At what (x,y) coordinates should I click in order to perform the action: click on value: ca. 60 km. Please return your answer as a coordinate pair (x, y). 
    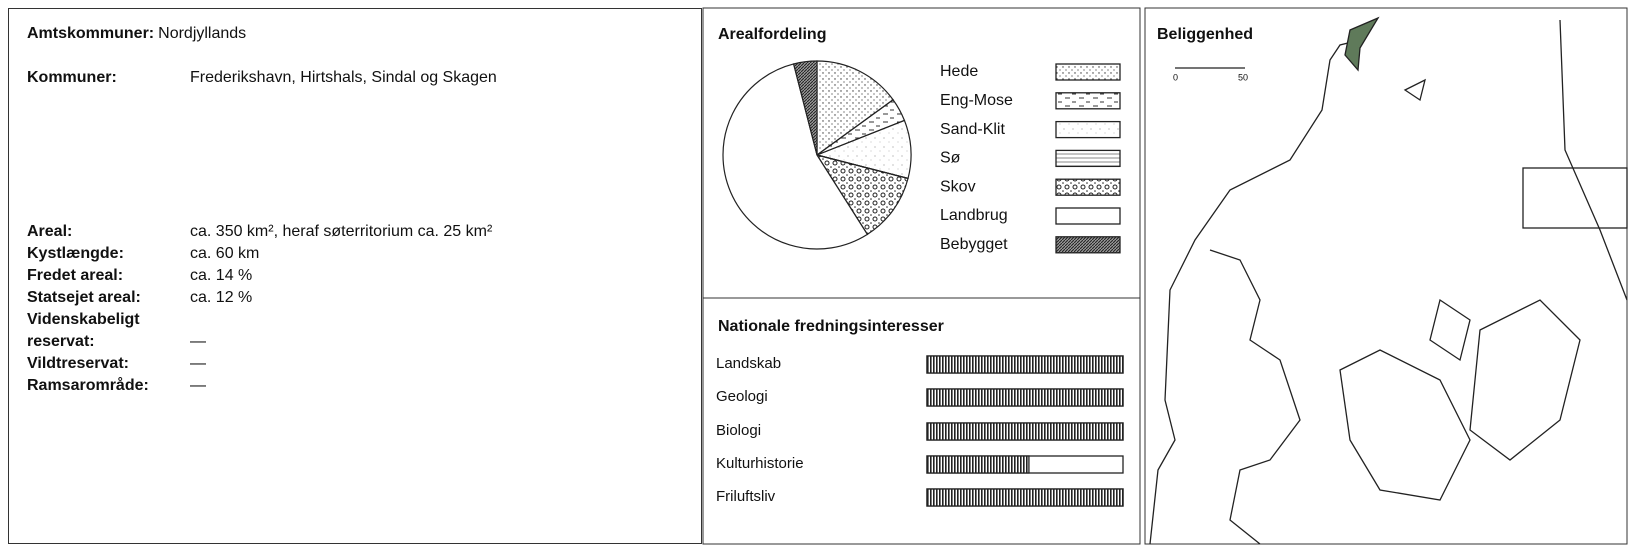
    Looking at the image, I should click on (225, 253).